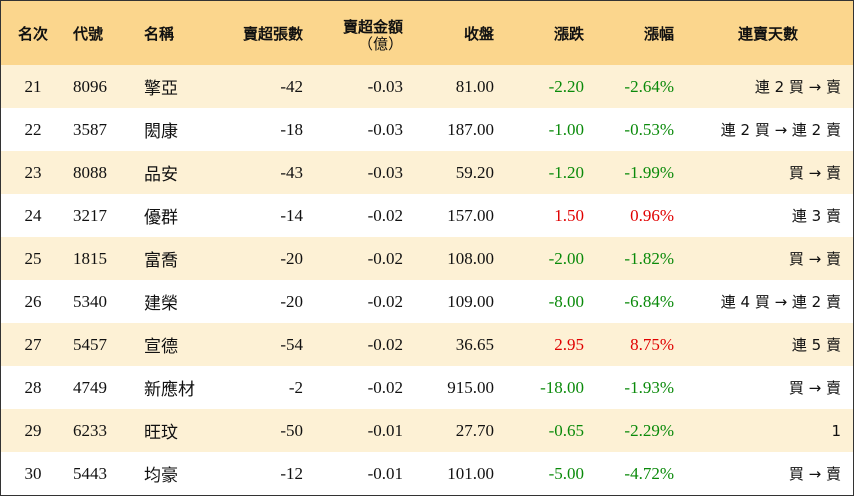  I want to click on table-cell: 宣德, so click(161, 346).